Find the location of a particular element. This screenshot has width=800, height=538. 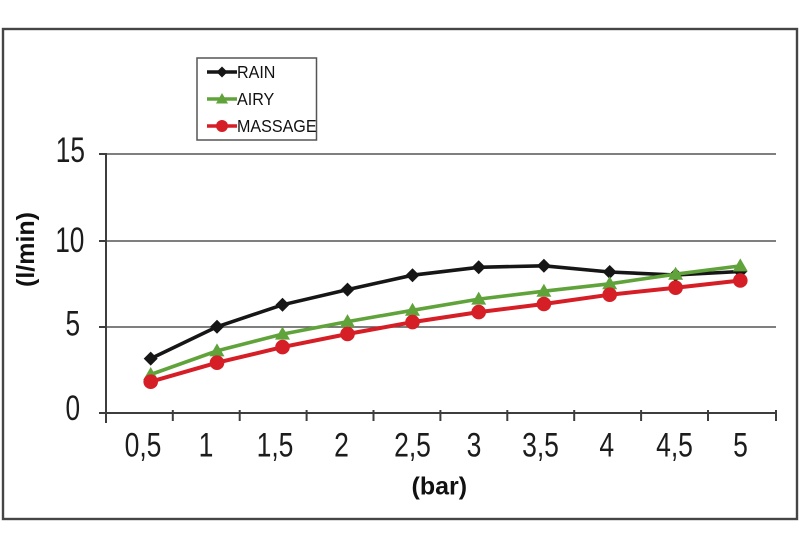

svg-text: 4 is located at coordinates (606, 445).